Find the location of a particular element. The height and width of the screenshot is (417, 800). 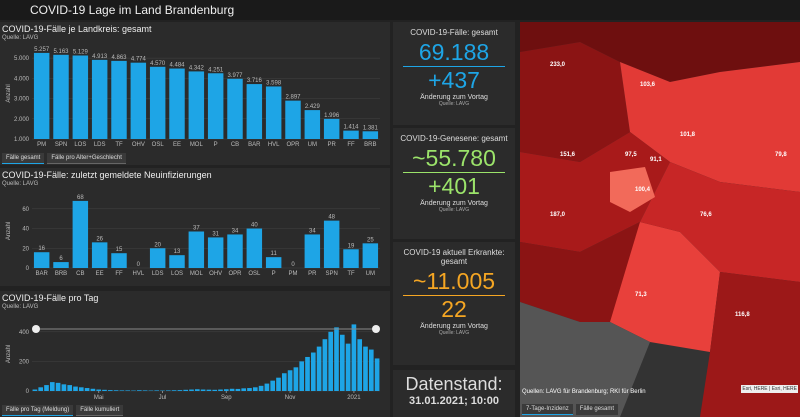

value-label: 15 is located at coordinates (119, 250).